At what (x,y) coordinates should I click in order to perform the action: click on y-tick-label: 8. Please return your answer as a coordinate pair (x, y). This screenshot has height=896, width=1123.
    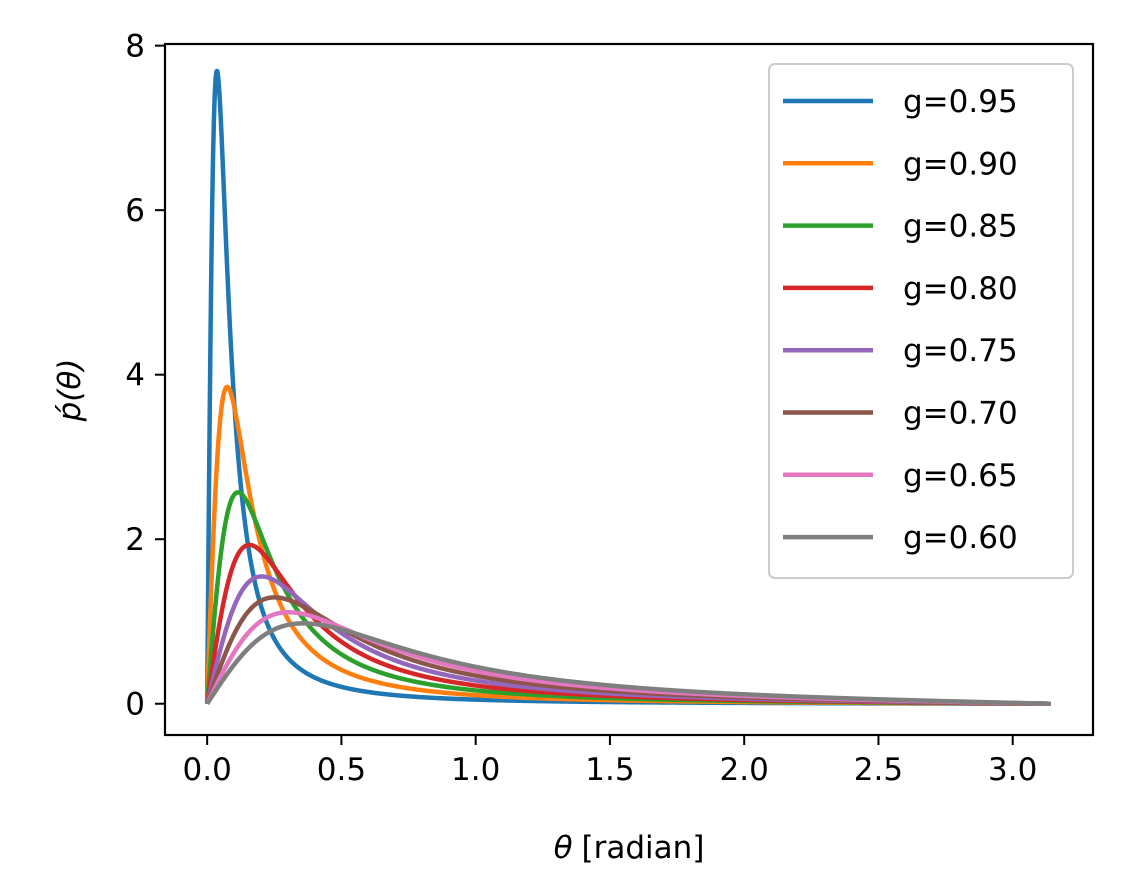
    Looking at the image, I should click on (135, 47).